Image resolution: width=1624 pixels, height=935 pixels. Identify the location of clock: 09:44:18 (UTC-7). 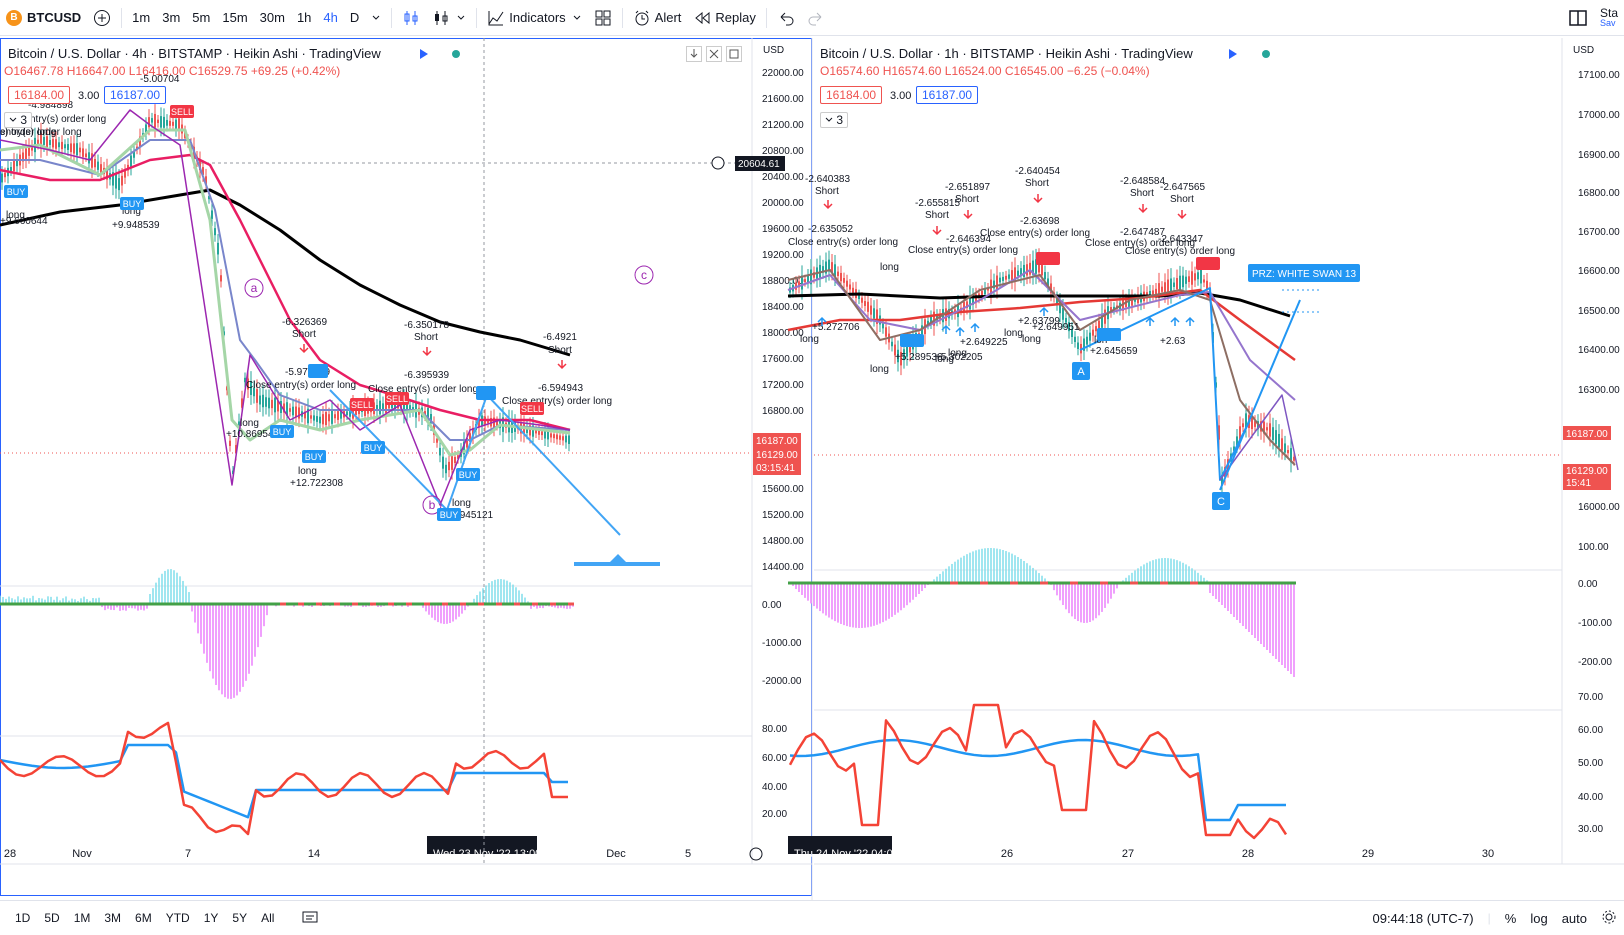
(1423, 918).